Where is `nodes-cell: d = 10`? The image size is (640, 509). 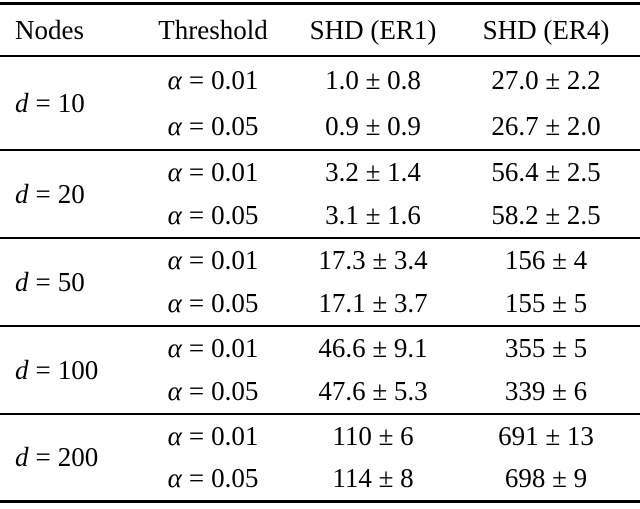 nodes-cell: d = 10 is located at coordinates (66, 103).